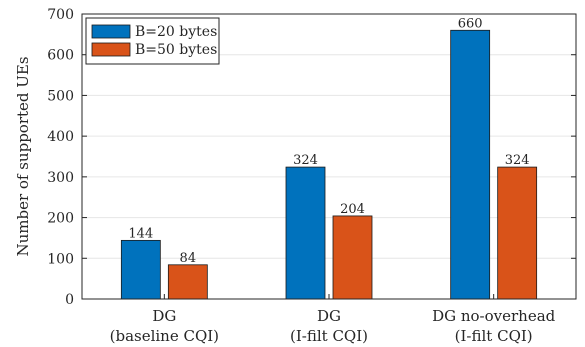 The height and width of the screenshot is (347, 585). I want to click on legend-entry: B=20 bytes, so click(176, 32).